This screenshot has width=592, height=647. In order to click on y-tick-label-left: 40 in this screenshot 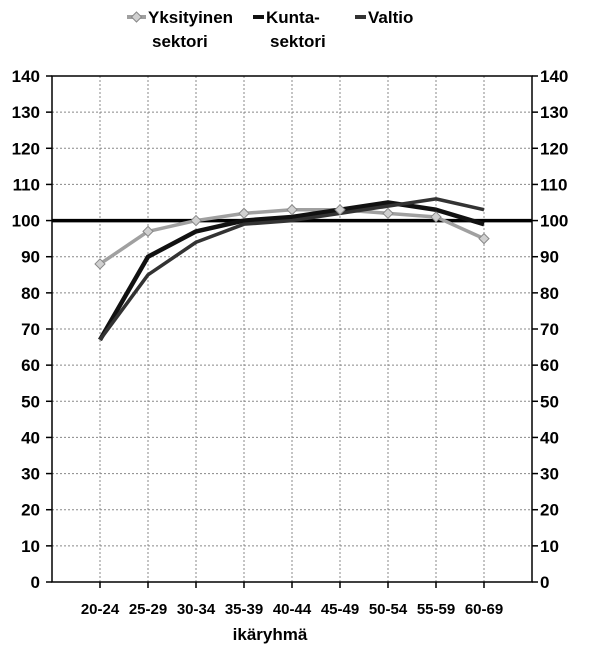, I will do `click(30, 437)`.